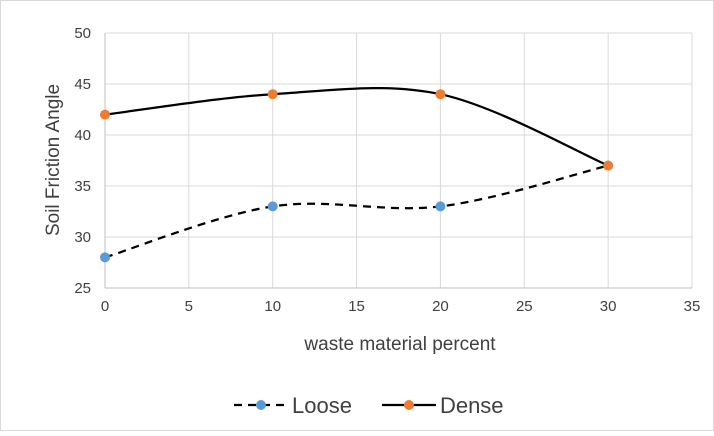  What do you see at coordinates (82, 84) in the screenshot?
I see `y-tick-label: 45` at bounding box center [82, 84].